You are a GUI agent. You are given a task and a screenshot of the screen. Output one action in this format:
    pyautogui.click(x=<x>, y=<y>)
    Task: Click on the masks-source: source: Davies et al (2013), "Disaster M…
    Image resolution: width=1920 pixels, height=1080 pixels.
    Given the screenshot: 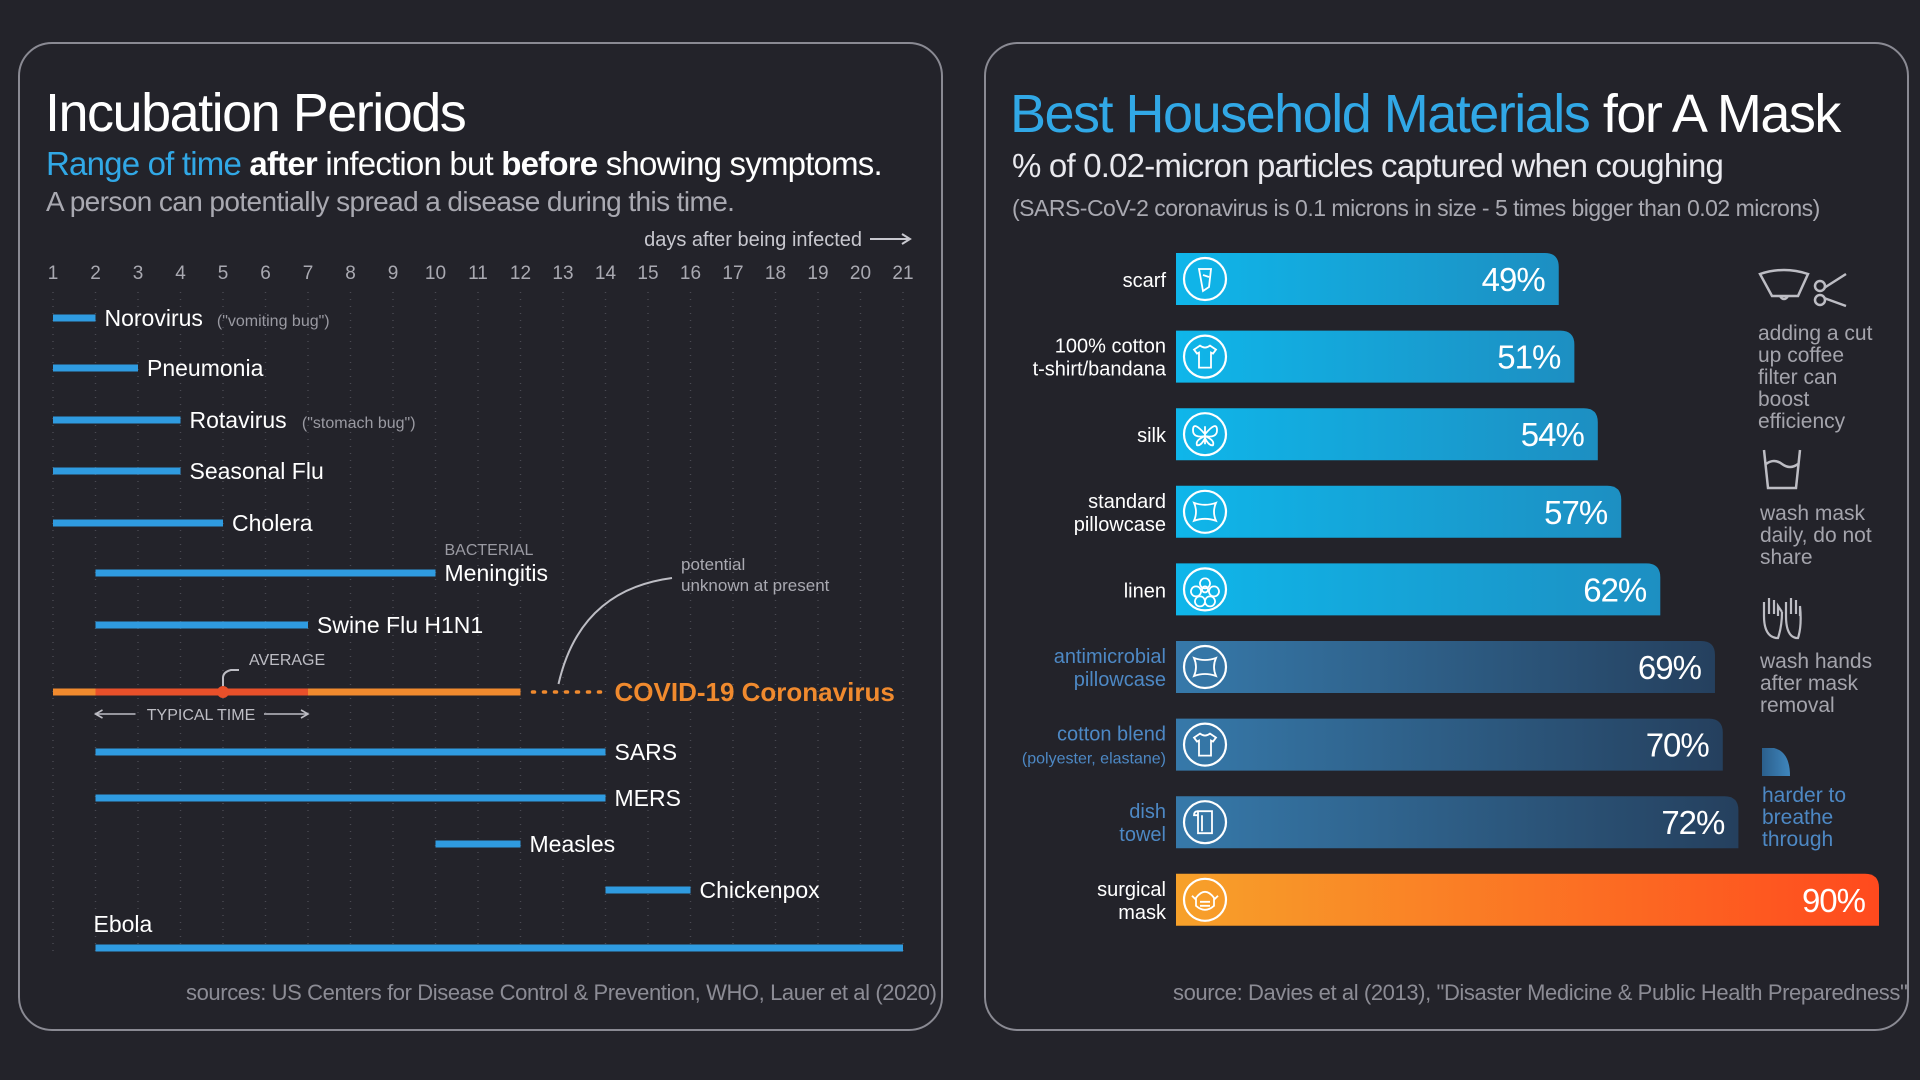 What is the action you would take?
    pyautogui.click(x=1540, y=992)
    